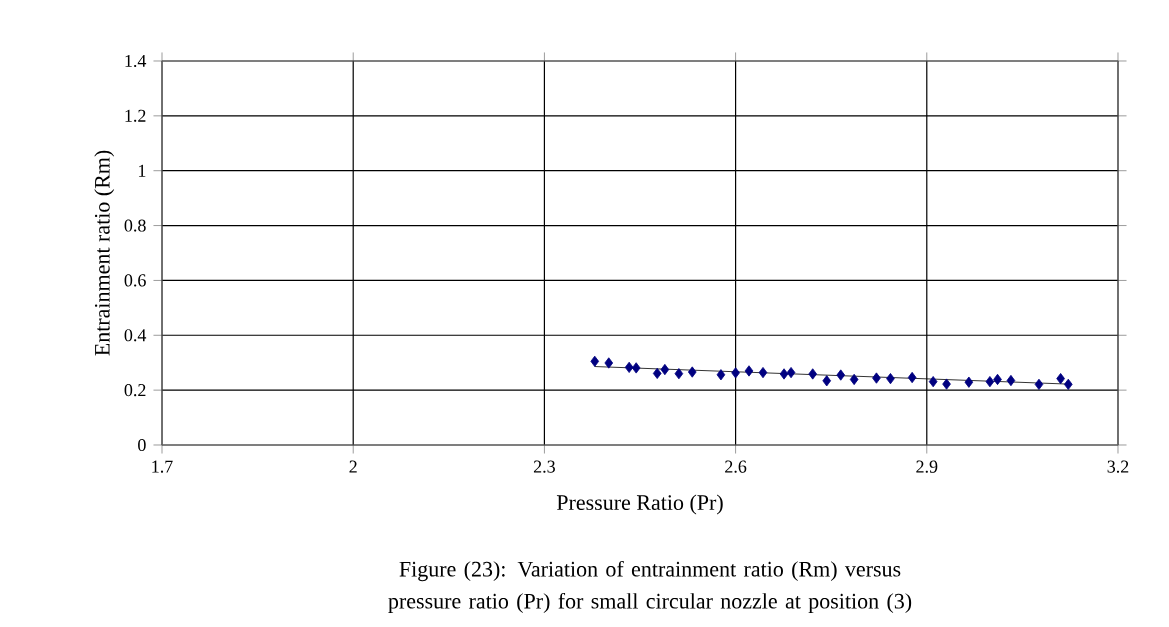 The height and width of the screenshot is (627, 1169). I want to click on y-axis-title: Entrainment ratio (Rm), so click(104, 253).